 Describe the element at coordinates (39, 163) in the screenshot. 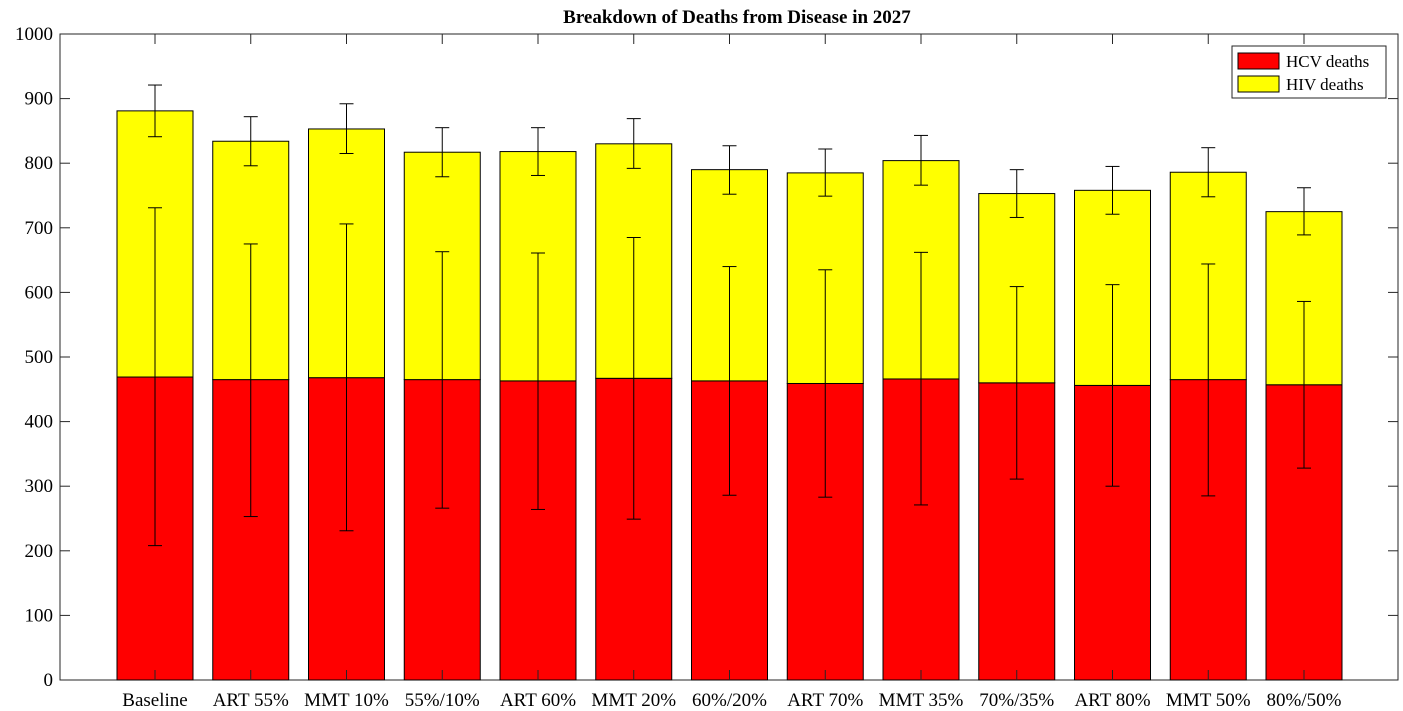

I see `y-tick-label: 800` at that location.